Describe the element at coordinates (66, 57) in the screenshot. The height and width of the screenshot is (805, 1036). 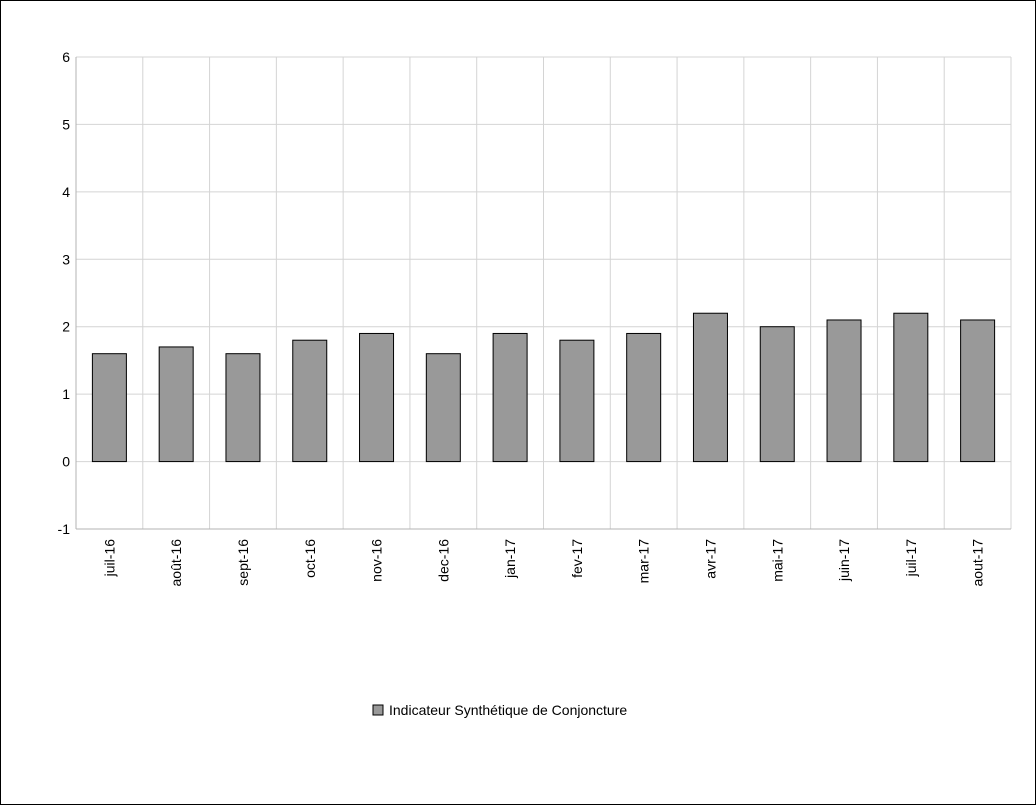
I see `y-tick-label: 6` at that location.